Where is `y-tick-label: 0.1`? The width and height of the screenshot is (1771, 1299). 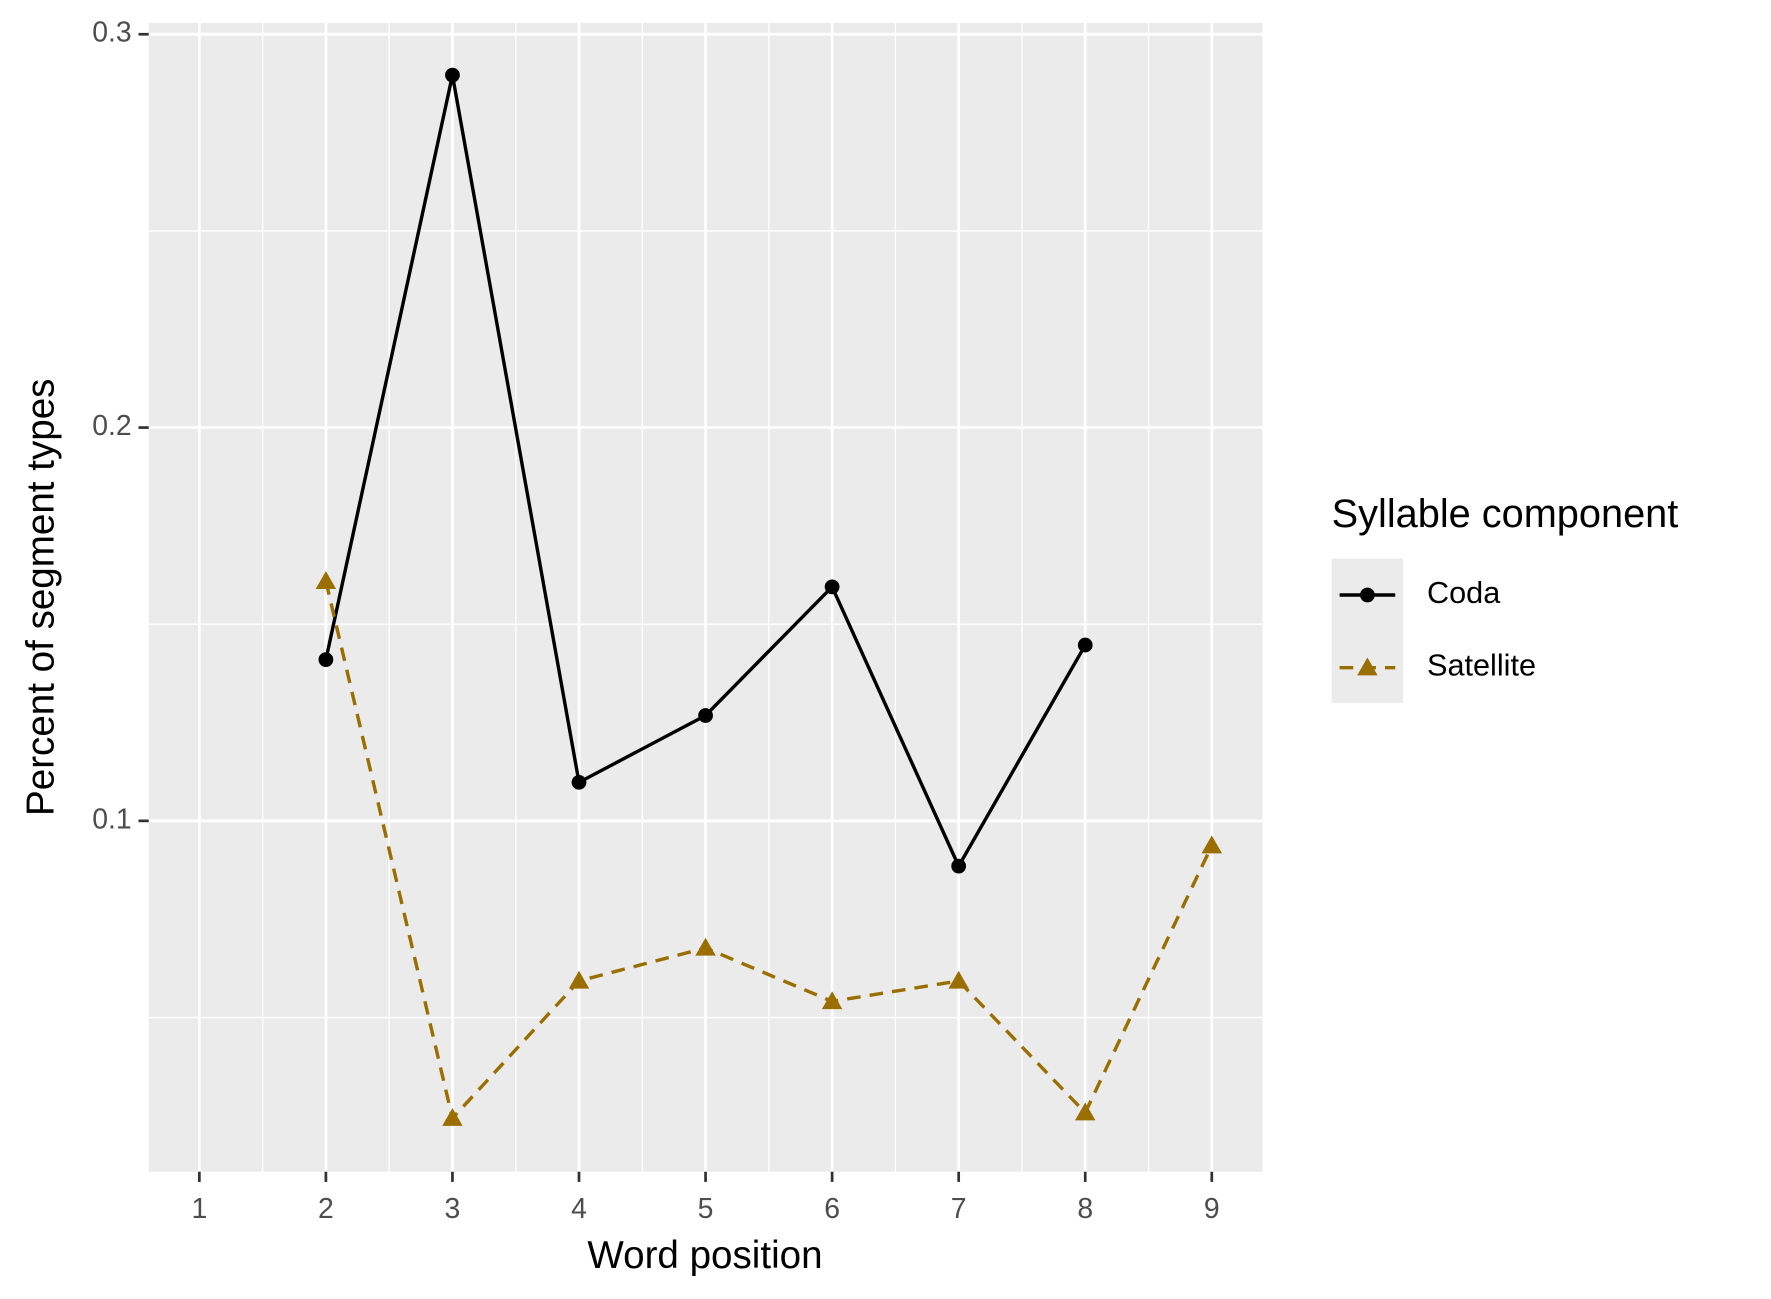
y-tick-label: 0.1 is located at coordinates (111, 819).